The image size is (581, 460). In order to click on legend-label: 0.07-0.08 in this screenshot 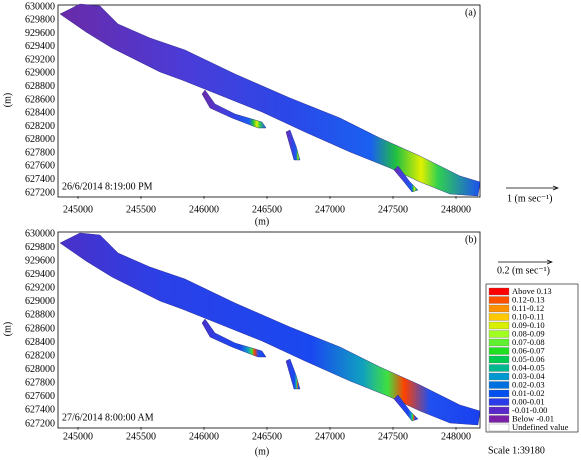, I will do `click(528, 342)`.